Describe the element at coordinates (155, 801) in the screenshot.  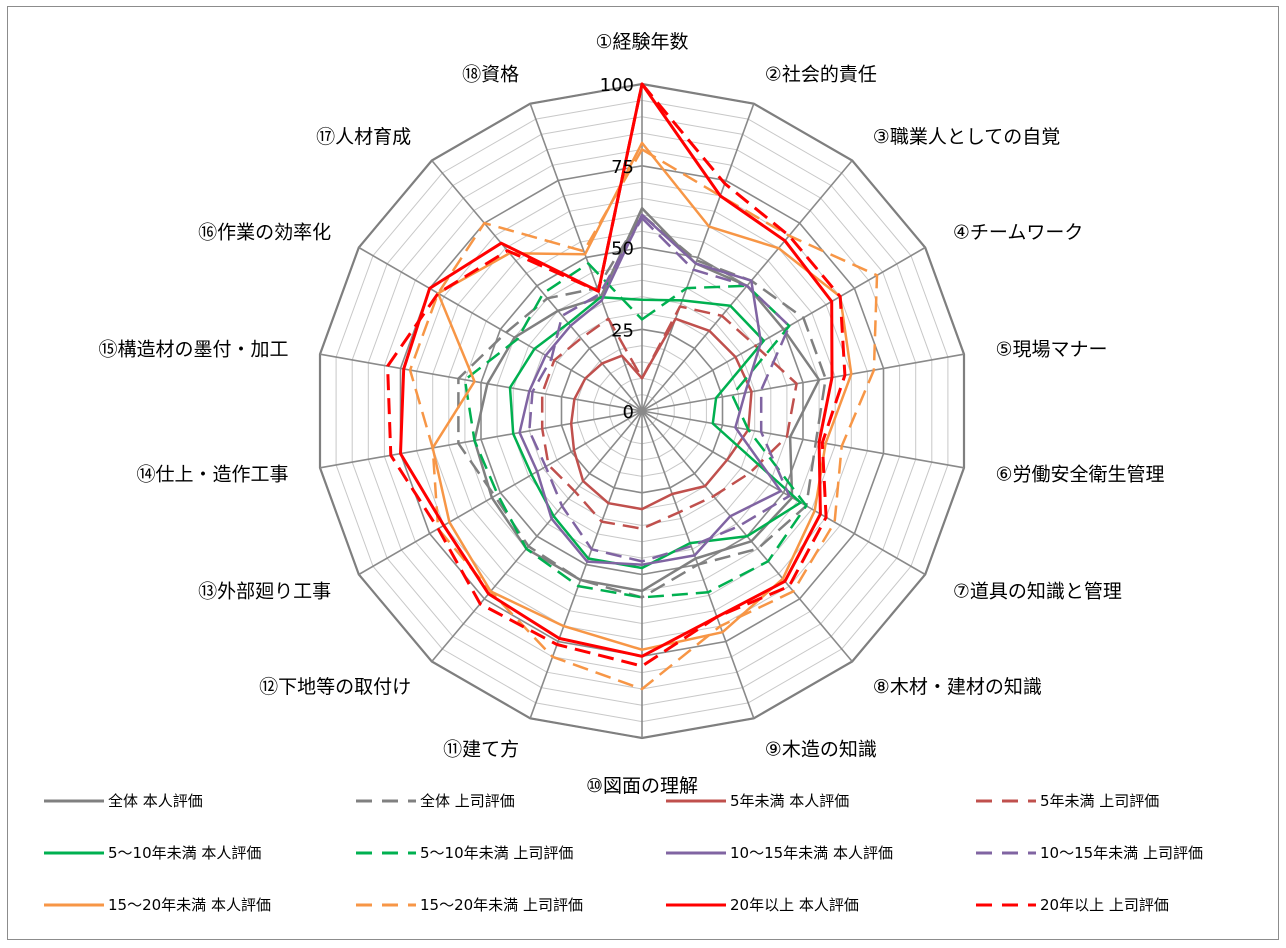
I see `legend-label-1: 全体 本人評価` at that location.